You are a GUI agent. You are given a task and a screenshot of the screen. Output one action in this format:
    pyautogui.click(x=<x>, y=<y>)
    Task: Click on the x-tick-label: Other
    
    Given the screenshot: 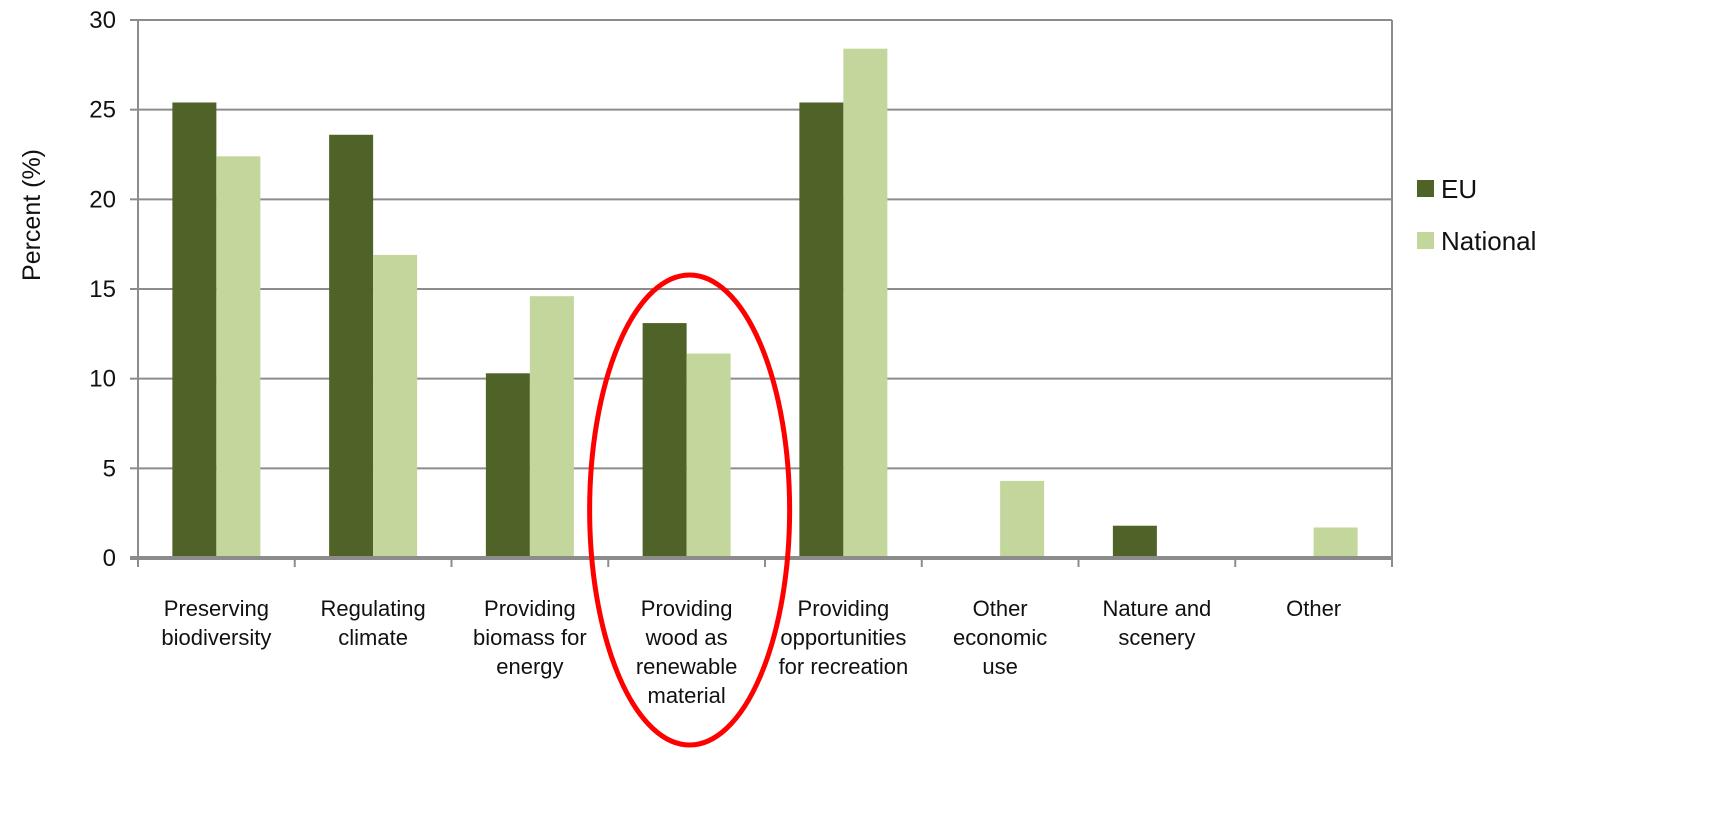 What is the action you would take?
    pyautogui.click(x=1313, y=608)
    